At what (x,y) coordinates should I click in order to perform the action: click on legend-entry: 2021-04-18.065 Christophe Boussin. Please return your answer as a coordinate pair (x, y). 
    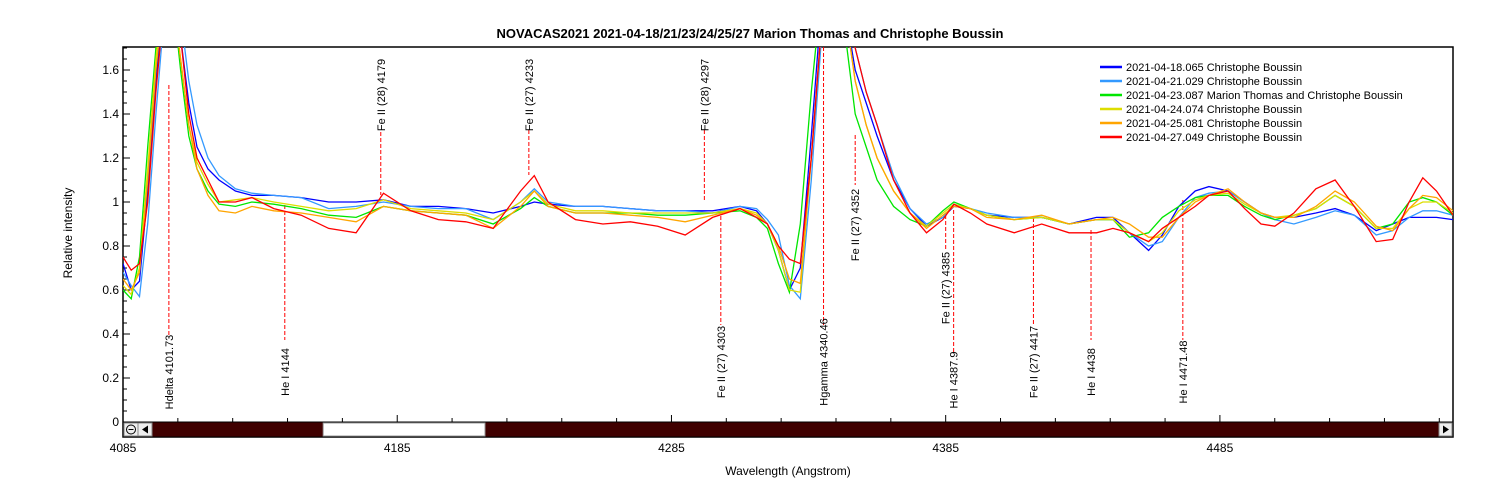
    Looking at the image, I should click on (1214, 68).